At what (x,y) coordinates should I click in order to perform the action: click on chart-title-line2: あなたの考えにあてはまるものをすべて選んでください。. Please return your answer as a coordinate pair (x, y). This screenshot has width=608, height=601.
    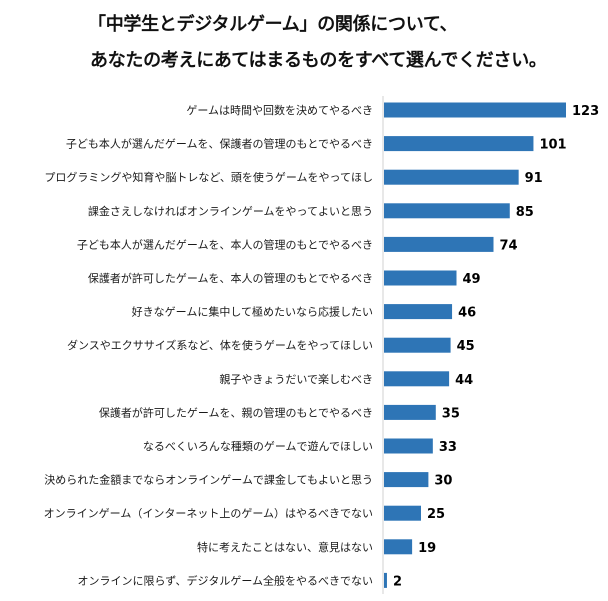
    Looking at the image, I should click on (318, 60).